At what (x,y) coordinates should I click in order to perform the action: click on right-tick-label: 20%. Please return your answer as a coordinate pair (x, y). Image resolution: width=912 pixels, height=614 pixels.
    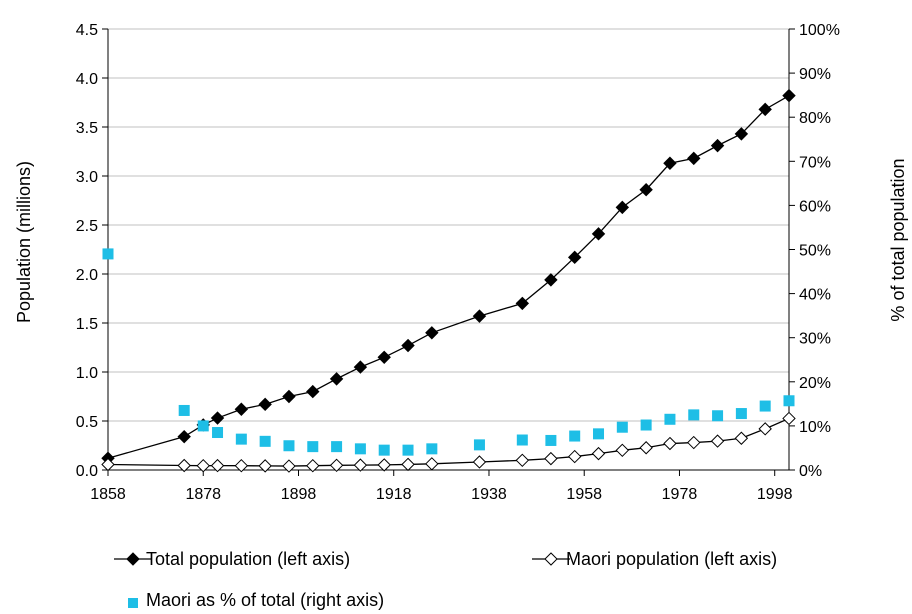
    Looking at the image, I should click on (815, 383).